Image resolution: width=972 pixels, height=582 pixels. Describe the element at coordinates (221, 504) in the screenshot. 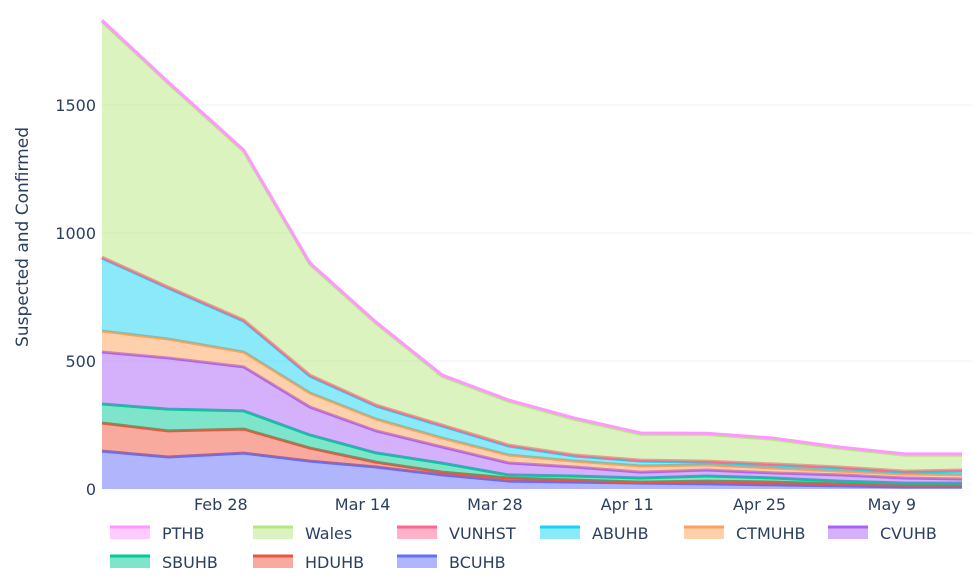

I see `x-tick-label: Feb 28` at that location.